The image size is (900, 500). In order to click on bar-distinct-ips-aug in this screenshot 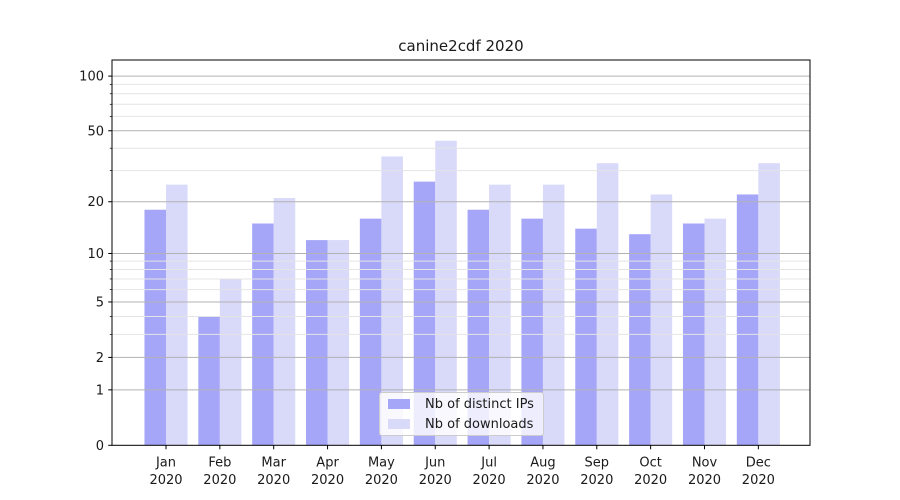, I will do `click(532, 332)`.